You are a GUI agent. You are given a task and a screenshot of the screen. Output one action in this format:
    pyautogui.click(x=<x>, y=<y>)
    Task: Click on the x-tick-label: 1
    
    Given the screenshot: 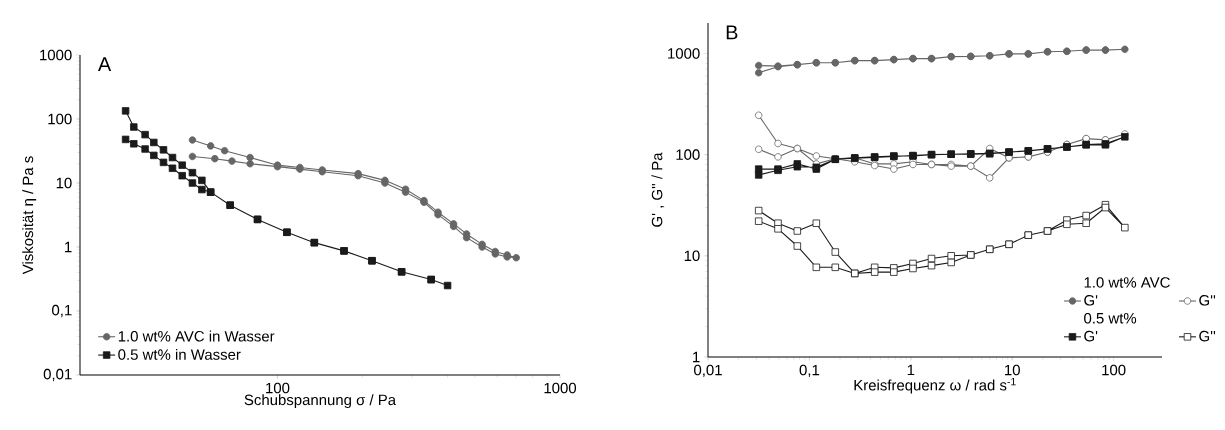 What is the action you would take?
    pyautogui.click(x=911, y=370)
    